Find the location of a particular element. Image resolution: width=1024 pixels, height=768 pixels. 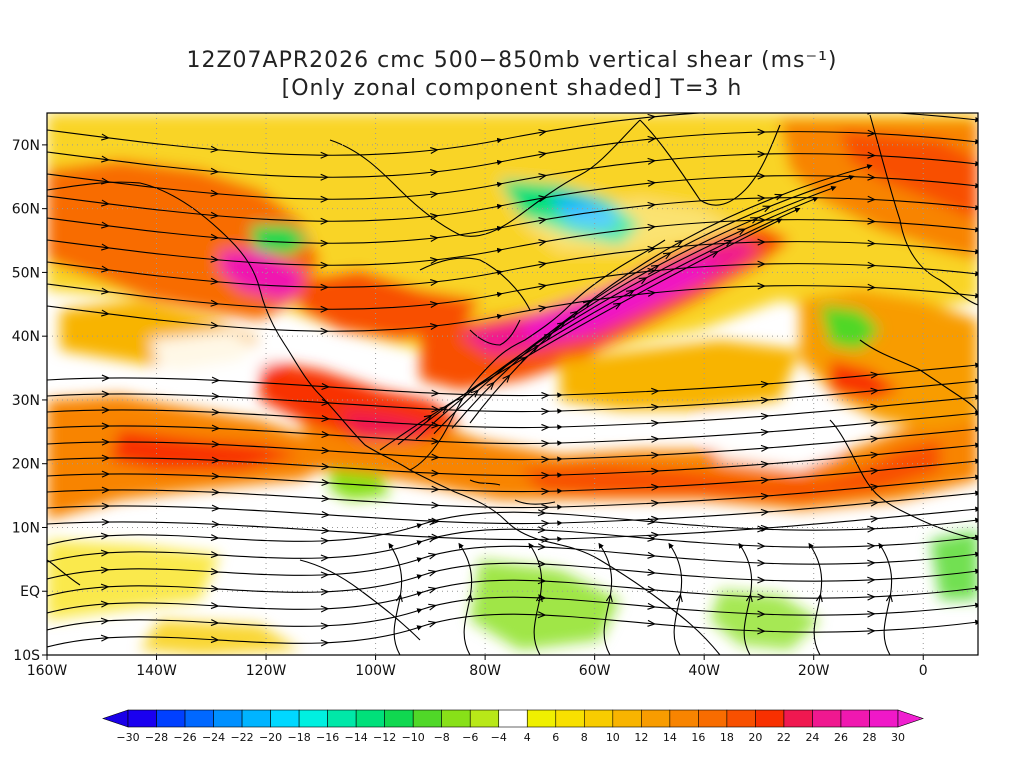

lon-label: 60W is located at coordinates (595, 671).